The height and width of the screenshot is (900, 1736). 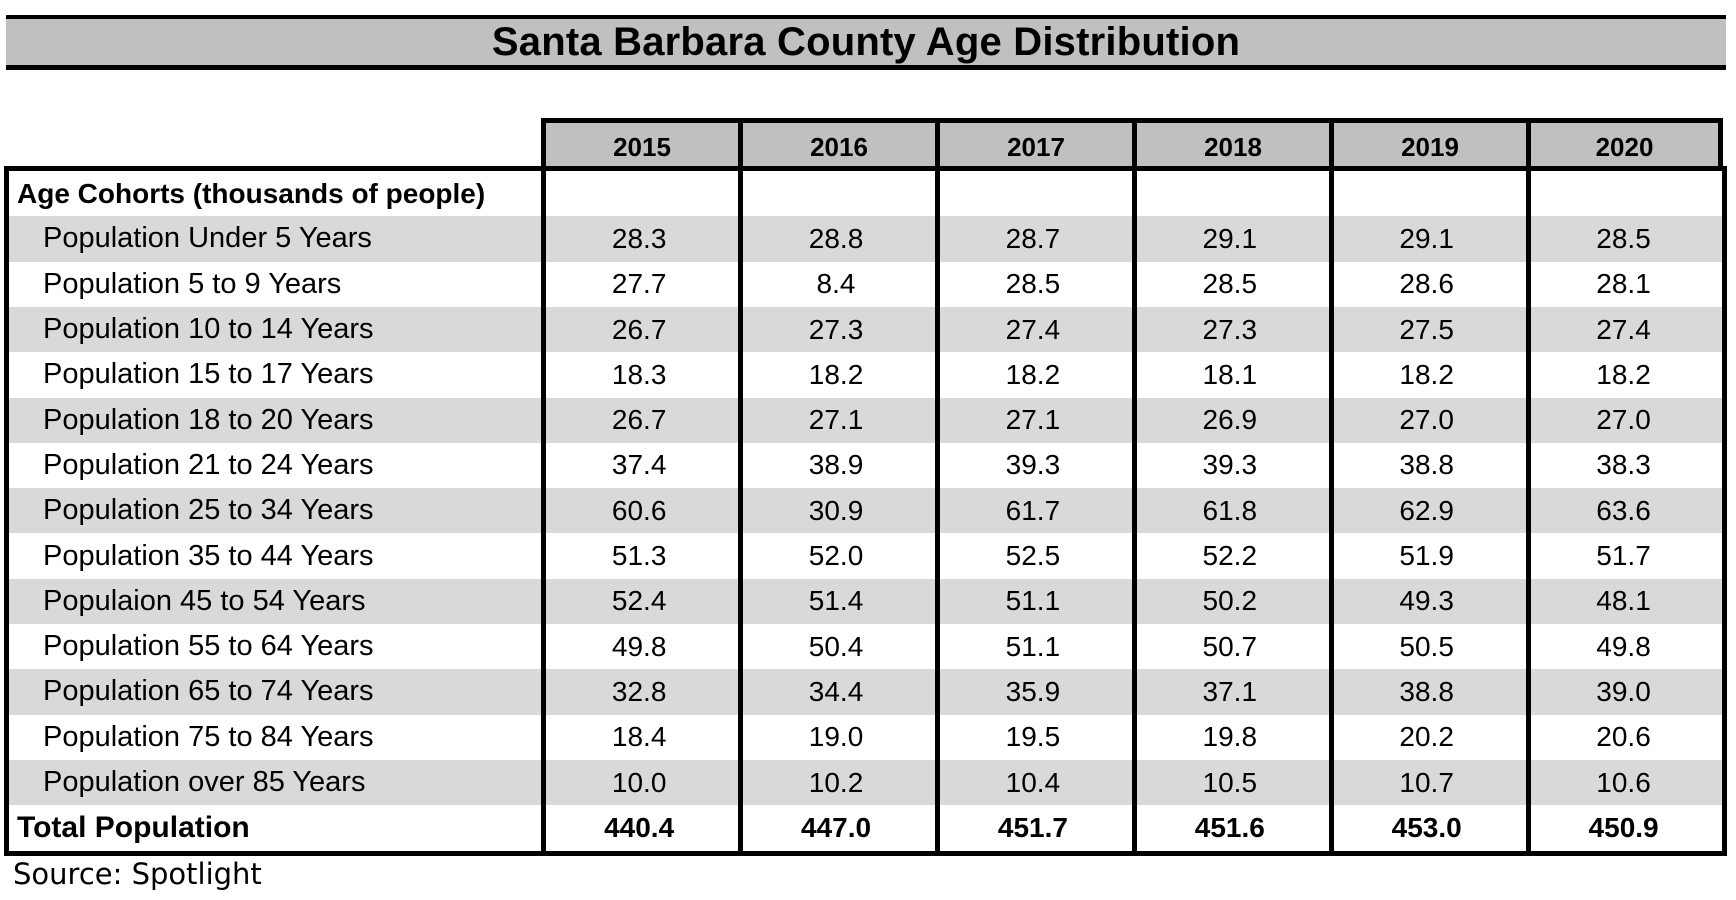 What do you see at coordinates (1426, 556) in the screenshot?
I see `cell-2019: 51.9` at bounding box center [1426, 556].